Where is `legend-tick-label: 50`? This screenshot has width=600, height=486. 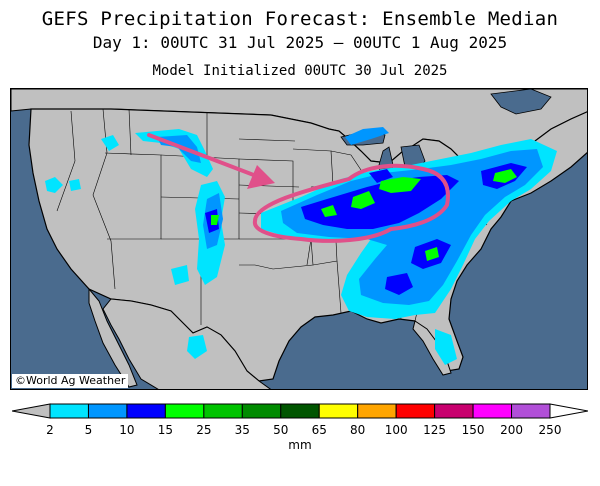
legend-tick-label: 50 is located at coordinates (281, 430).